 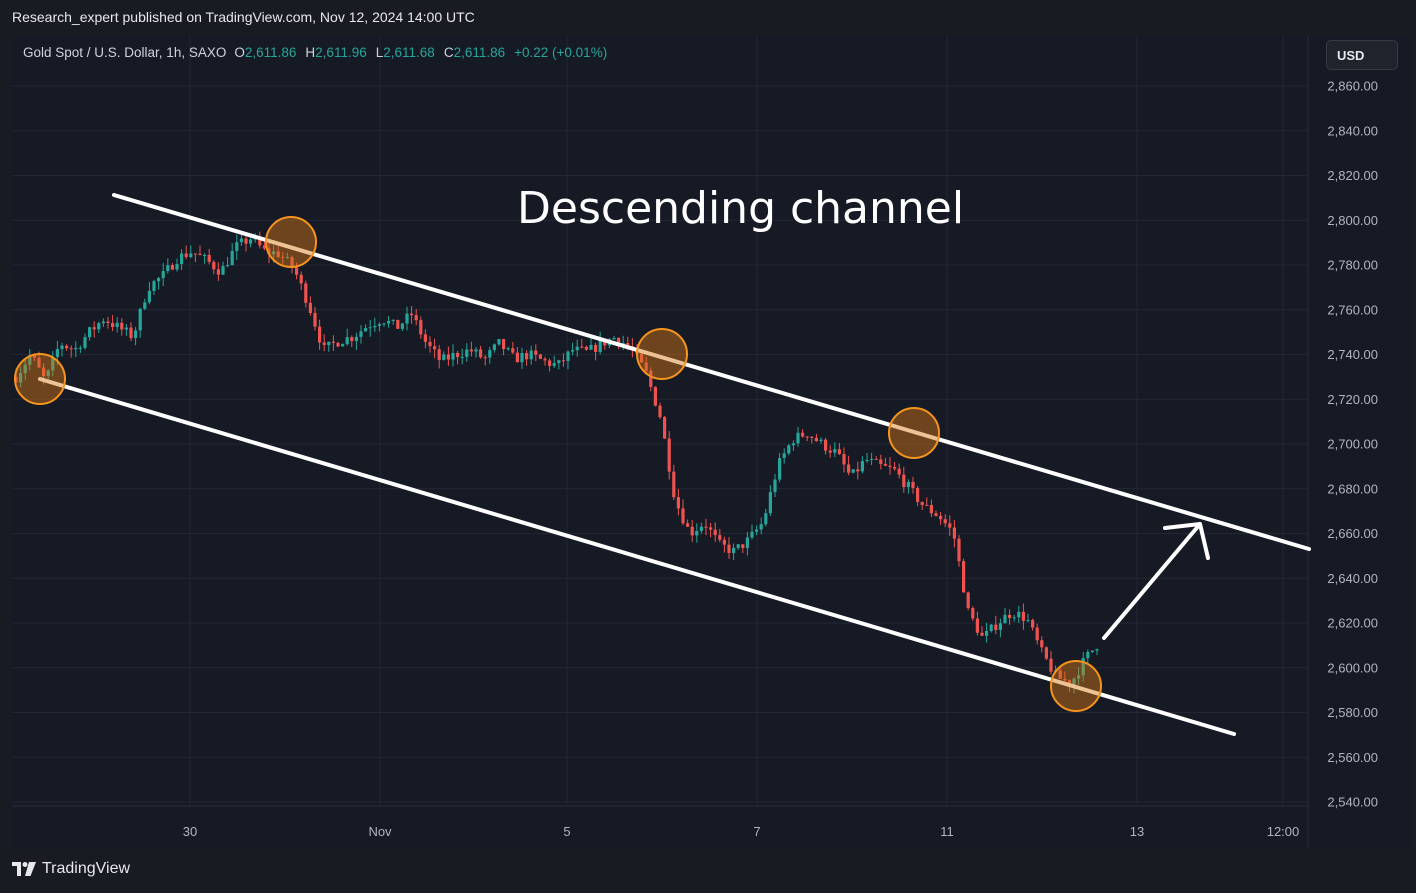 What do you see at coordinates (1352, 399) in the screenshot?
I see `price-tick-label: 2,720.00` at bounding box center [1352, 399].